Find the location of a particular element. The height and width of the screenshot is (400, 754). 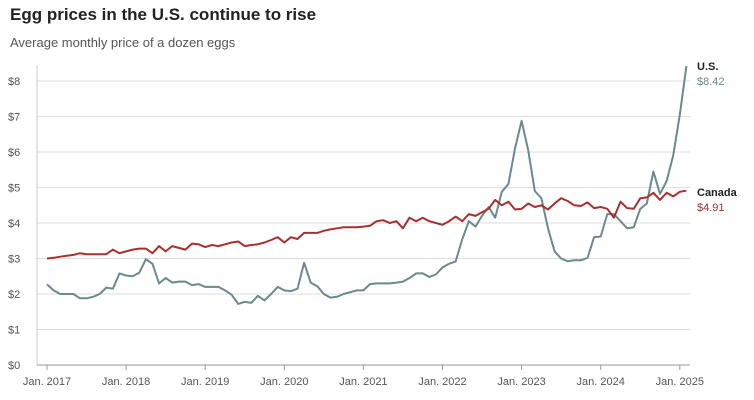

x-tick-label: Jan. 2020 is located at coordinates (284, 382).